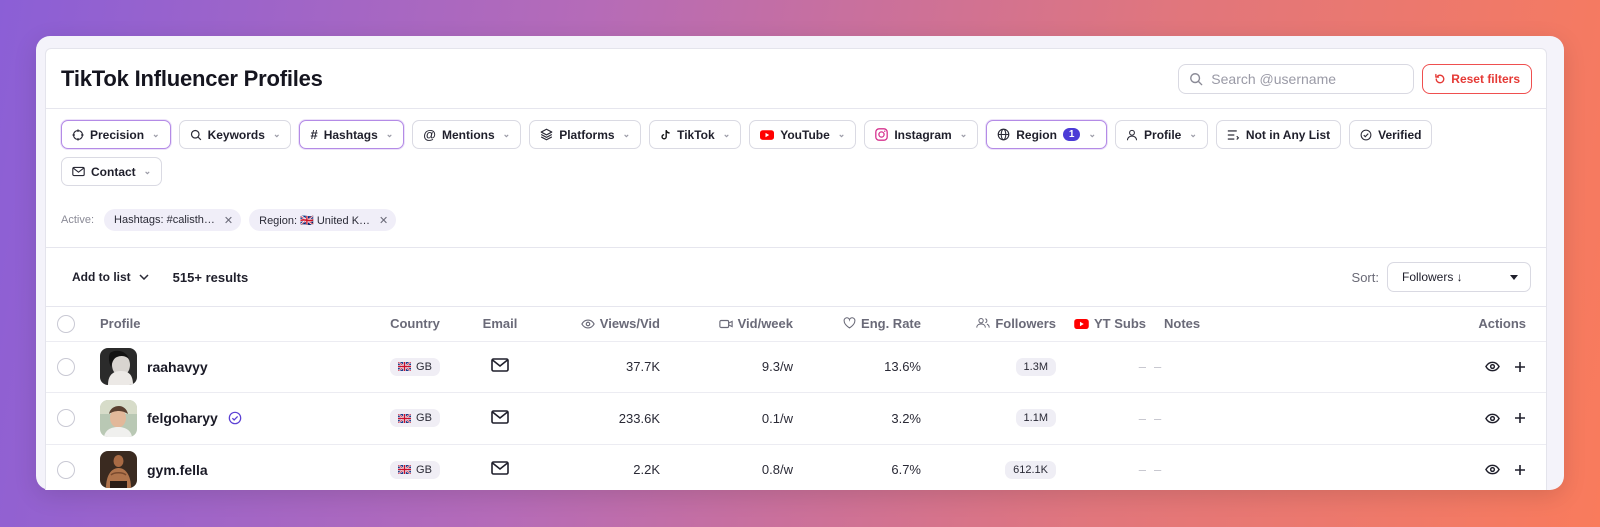  I want to click on followers-value: 1.1M, so click(1035, 418).